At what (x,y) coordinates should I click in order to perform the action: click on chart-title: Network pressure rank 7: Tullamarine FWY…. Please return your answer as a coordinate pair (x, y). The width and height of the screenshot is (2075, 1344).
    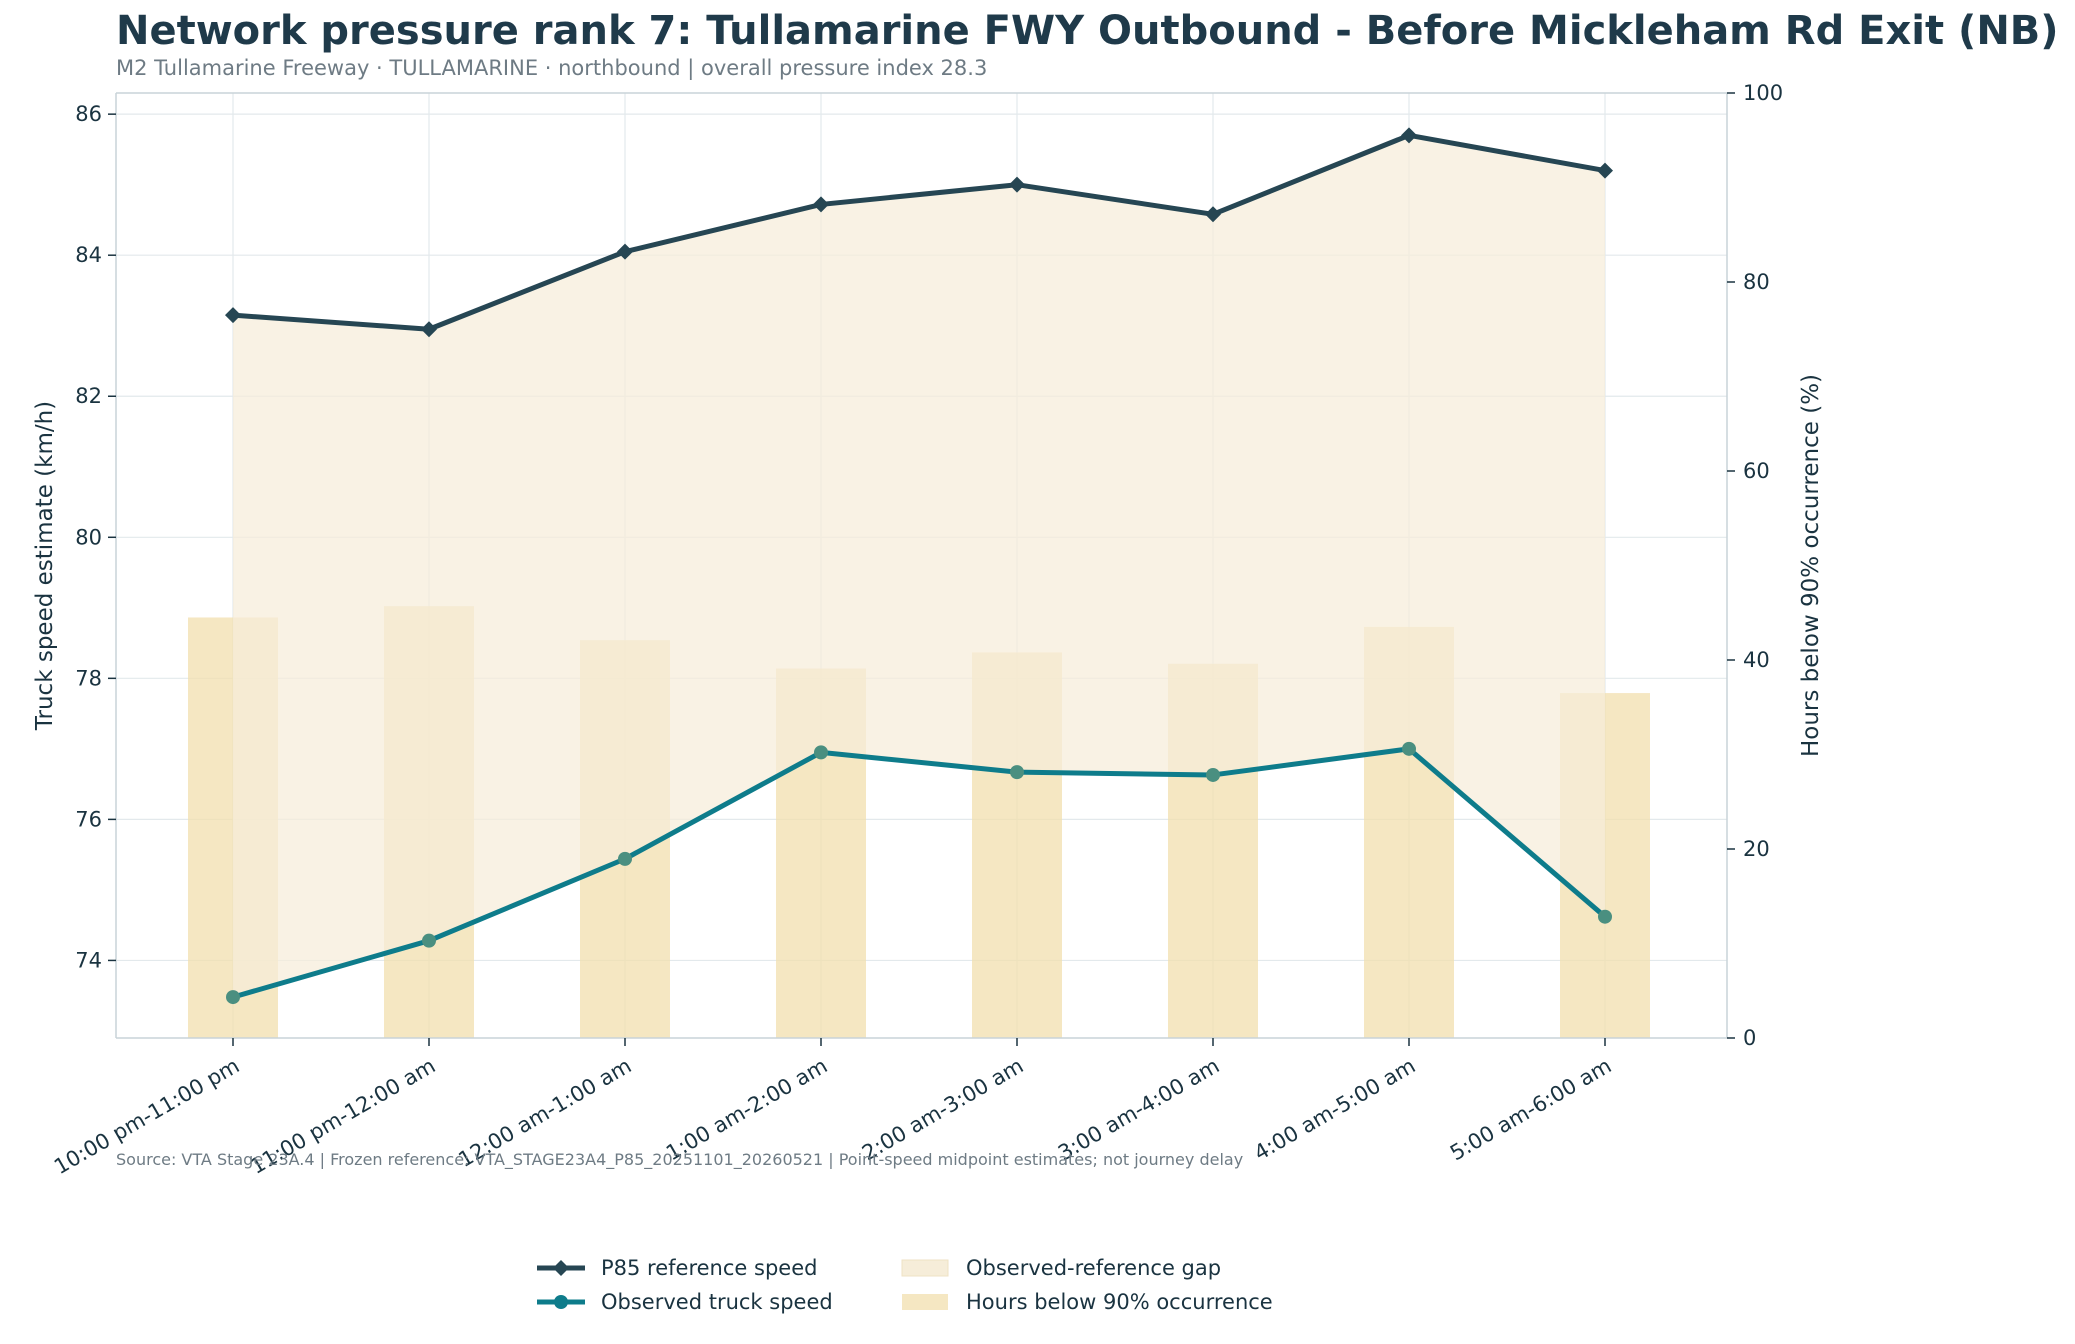
    Looking at the image, I should click on (1087, 31).